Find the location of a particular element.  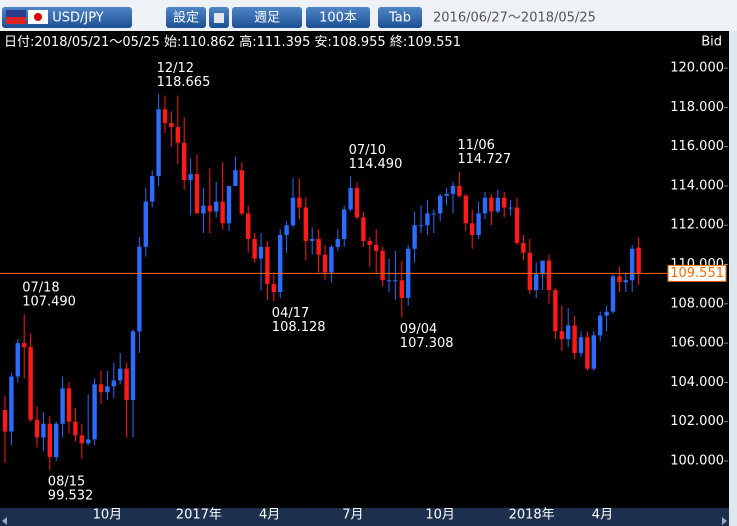

x-tick-label: 7月 is located at coordinates (352, 515).